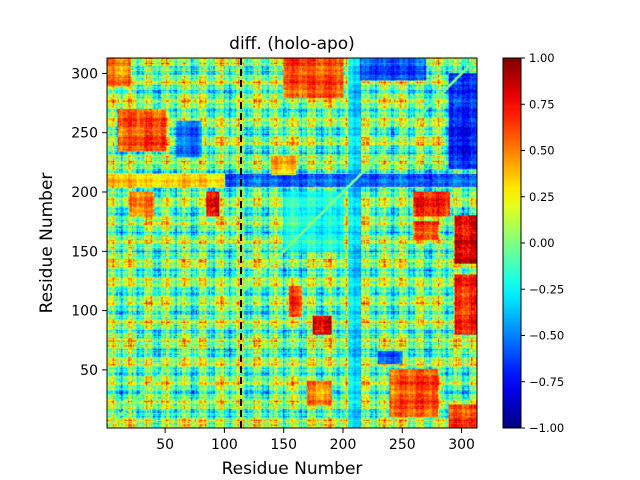 This screenshot has width=640, height=480. What do you see at coordinates (402, 445) in the screenshot?
I see `x-tick-label: 250` at bounding box center [402, 445].